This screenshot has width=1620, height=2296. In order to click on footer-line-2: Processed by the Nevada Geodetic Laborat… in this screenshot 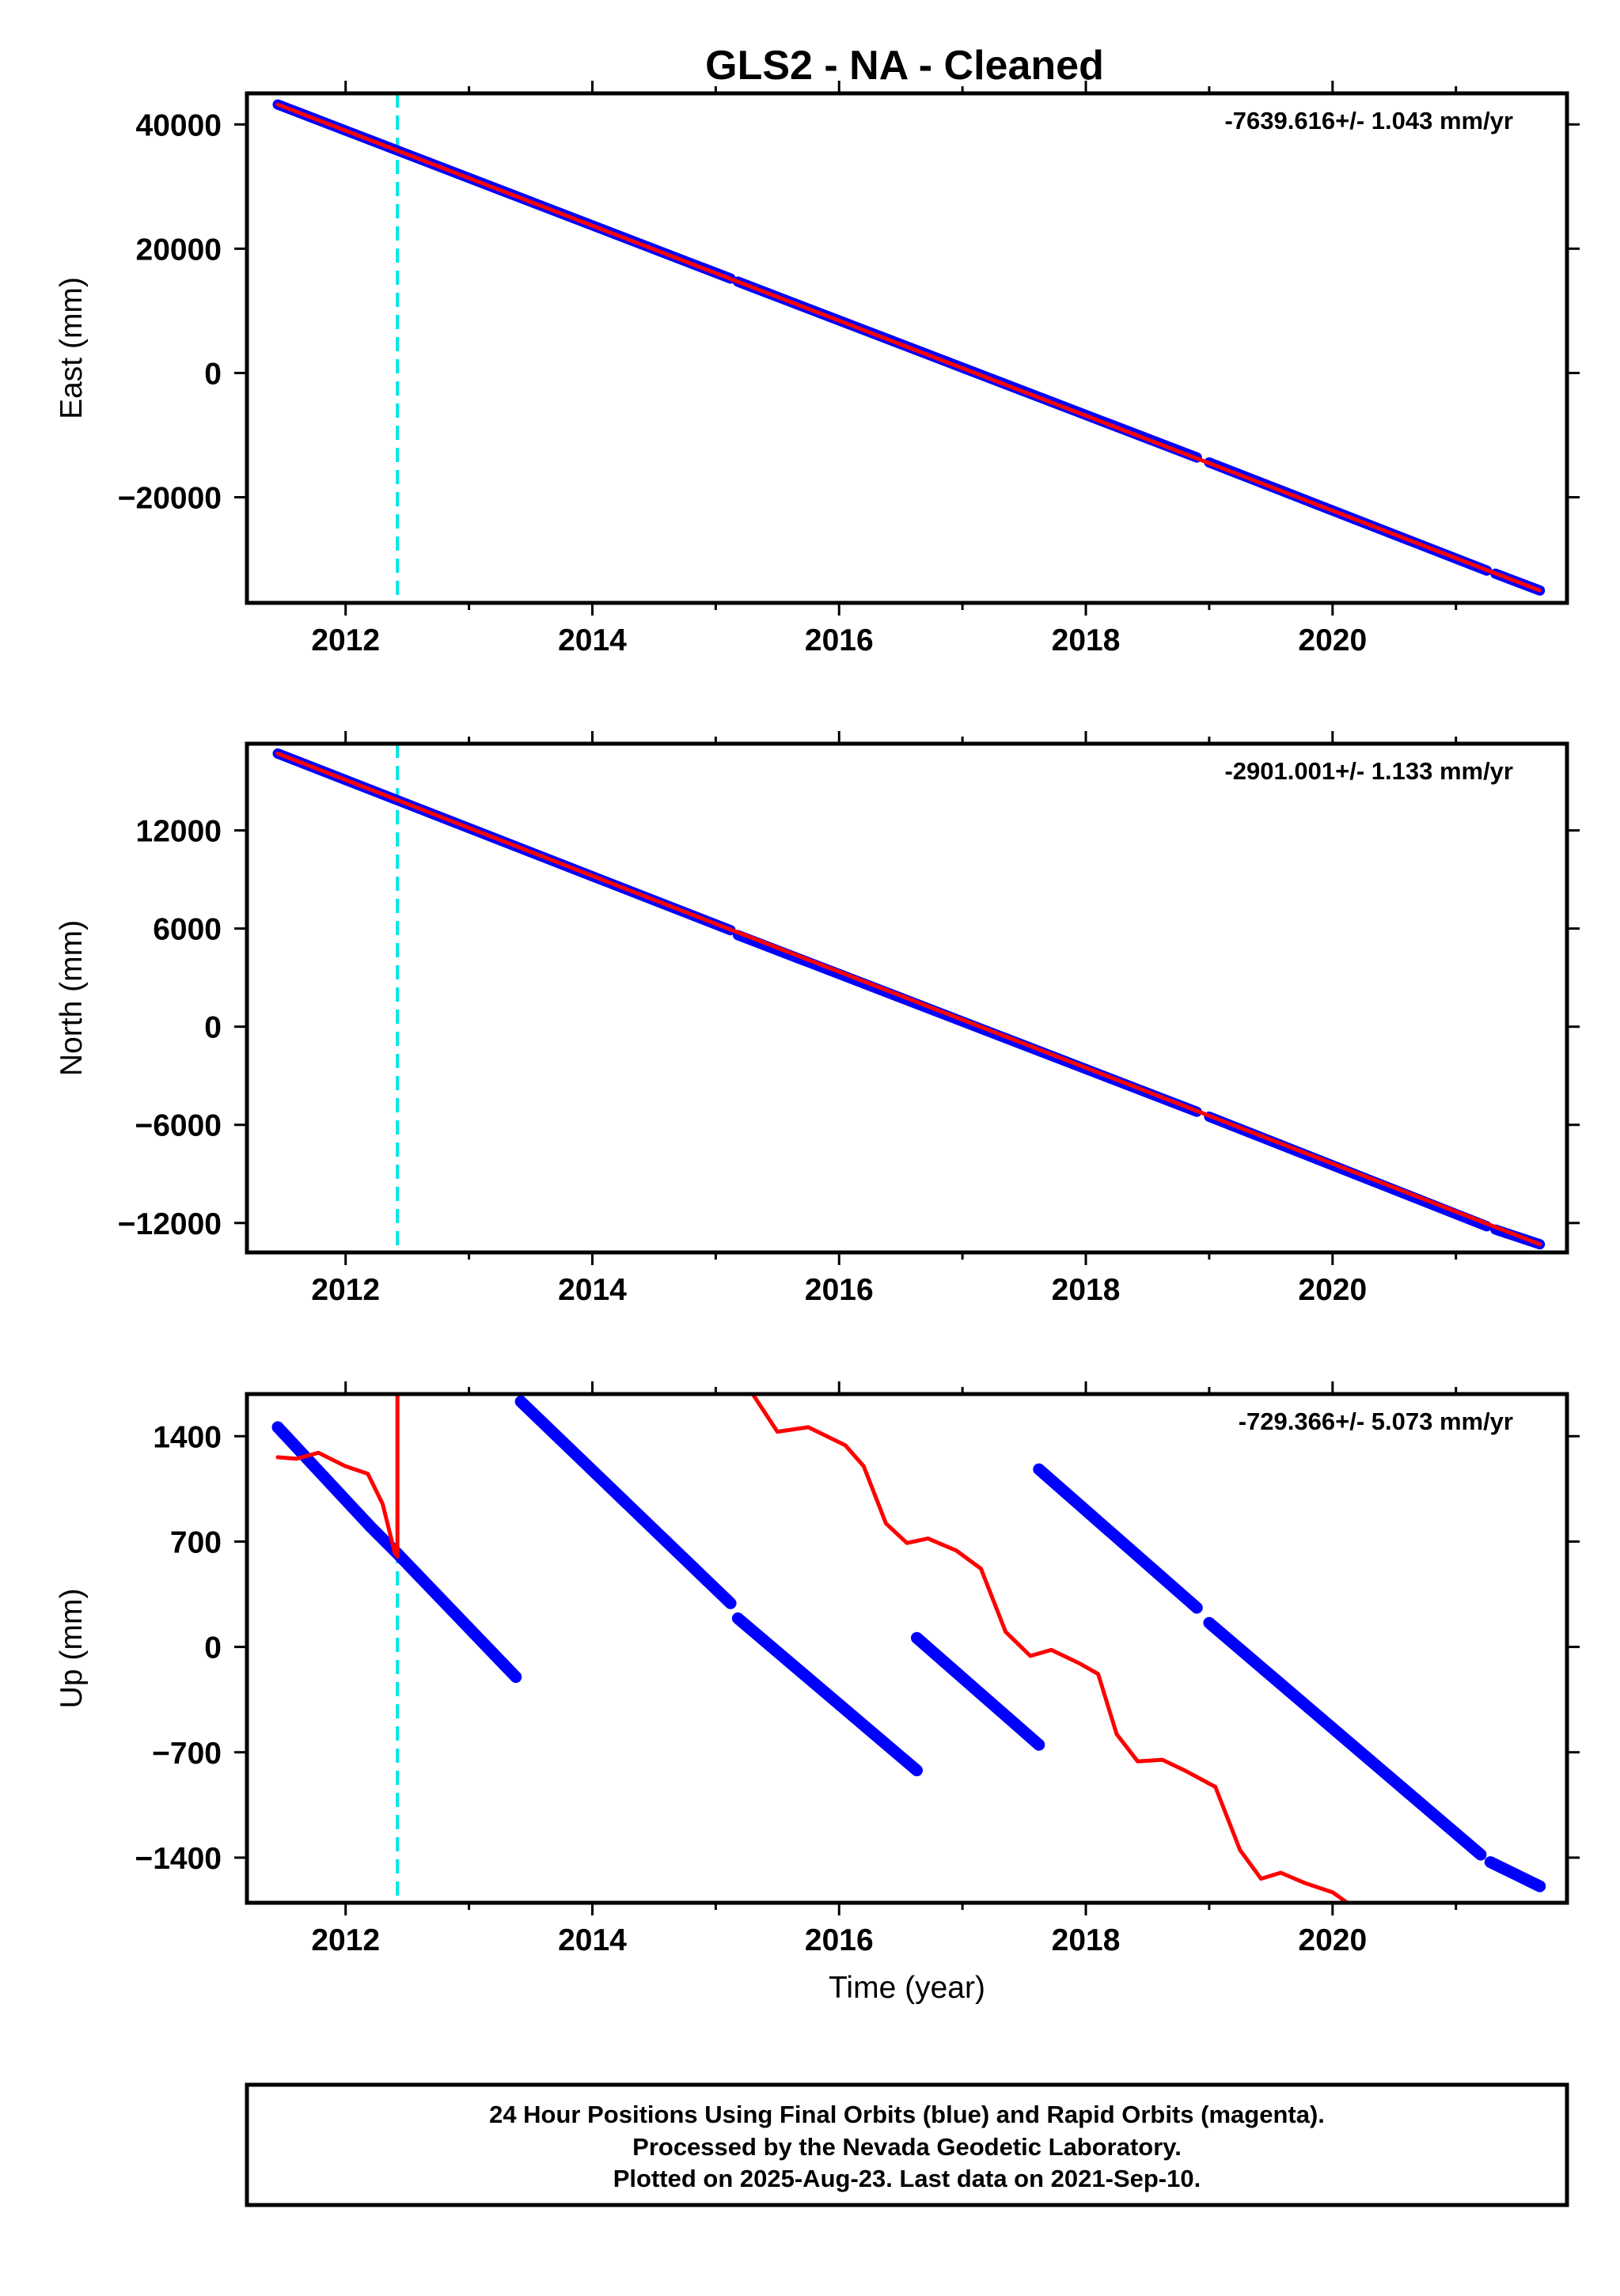, I will do `click(907, 2147)`.